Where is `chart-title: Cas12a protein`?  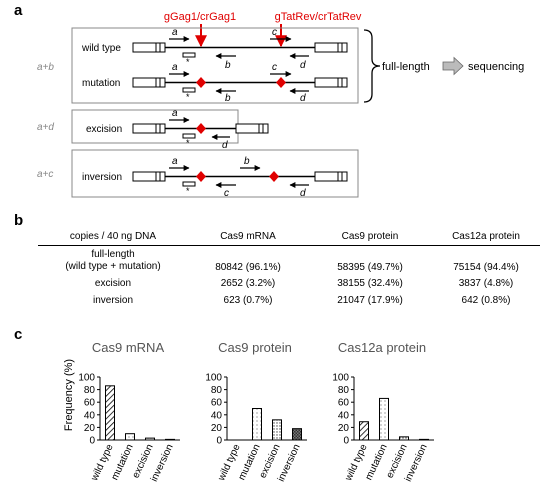
chart-title: Cas12a protein is located at coordinates (382, 347).